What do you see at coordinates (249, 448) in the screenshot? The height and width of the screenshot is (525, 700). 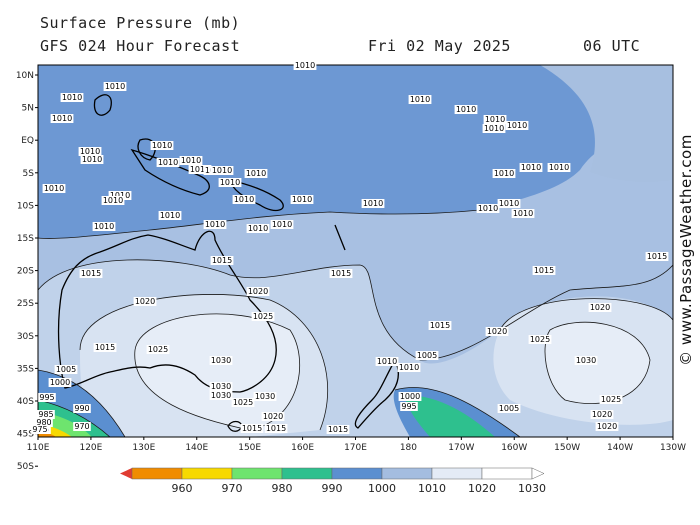 I see `lon-label: 150E` at bounding box center [249, 448].